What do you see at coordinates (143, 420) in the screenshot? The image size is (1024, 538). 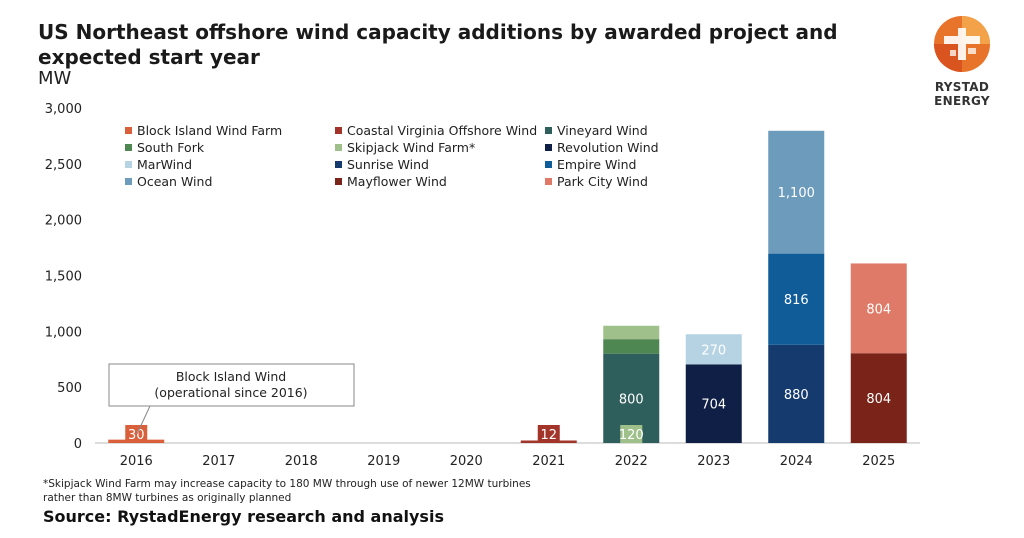 I see `annotation-pointer` at bounding box center [143, 420].